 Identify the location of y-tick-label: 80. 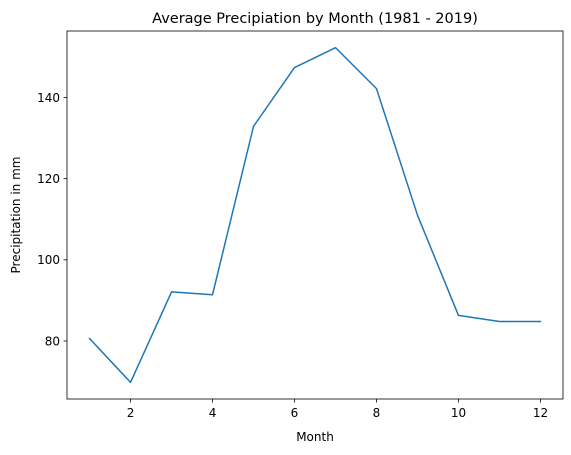
(52, 341).